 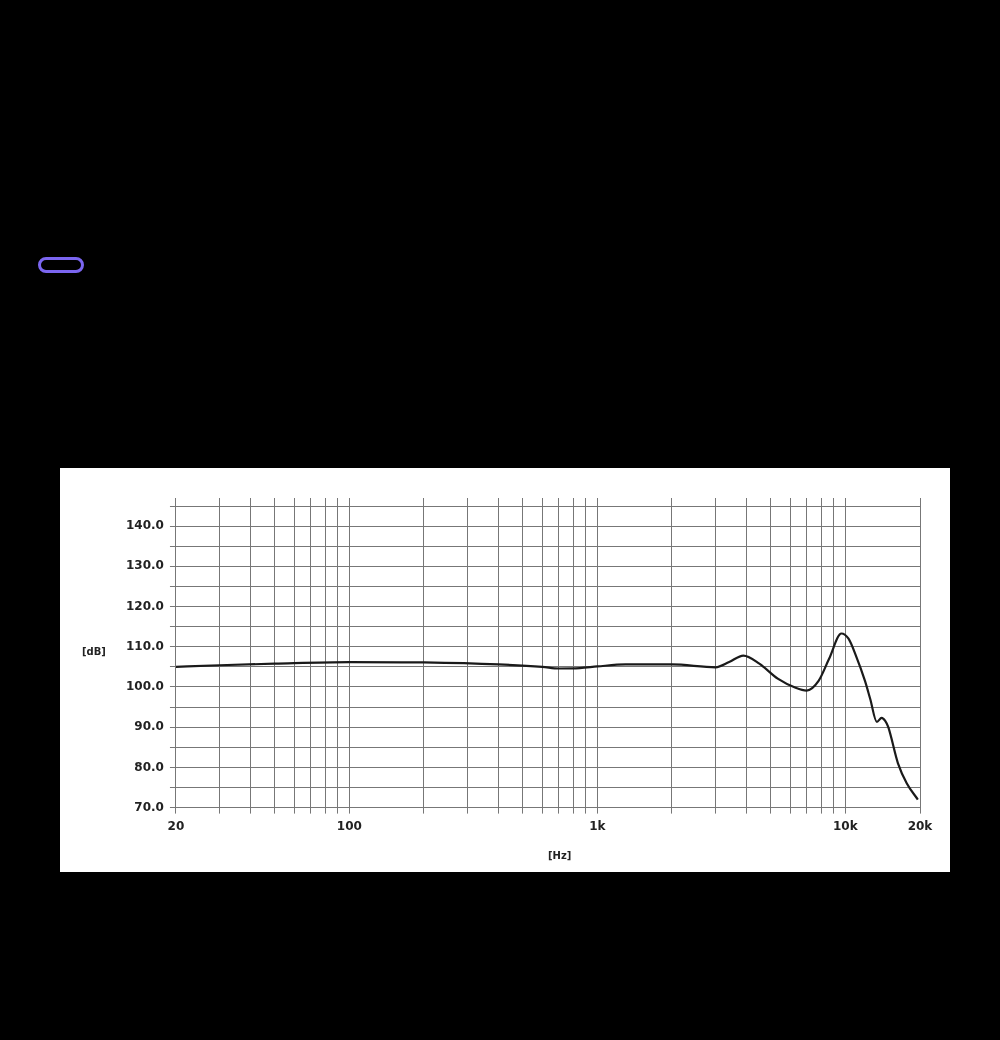 I want to click on y-tick-label: 100.0, so click(x=144, y=686).